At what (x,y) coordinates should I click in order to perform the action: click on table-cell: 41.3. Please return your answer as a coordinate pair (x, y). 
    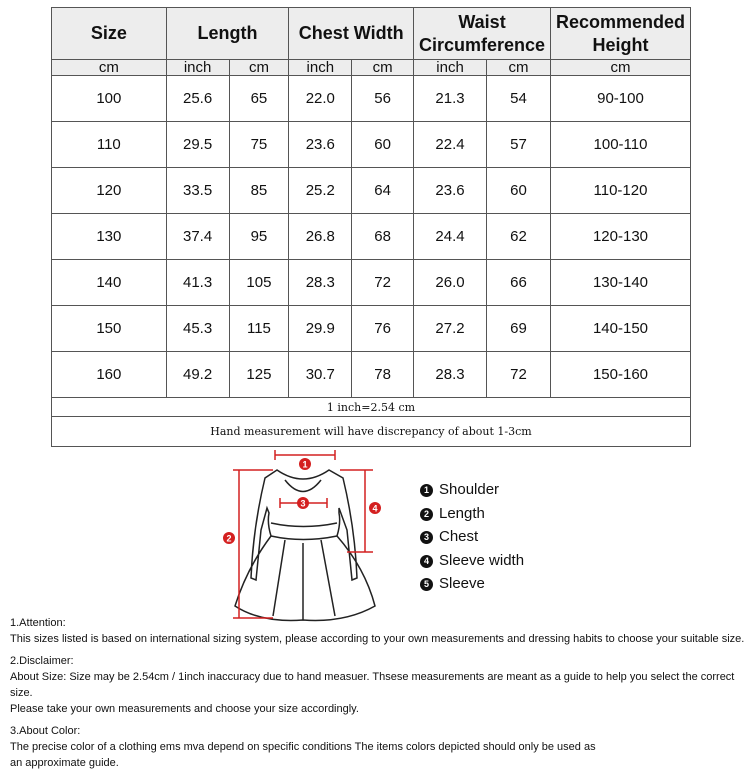
    Looking at the image, I should click on (197, 282).